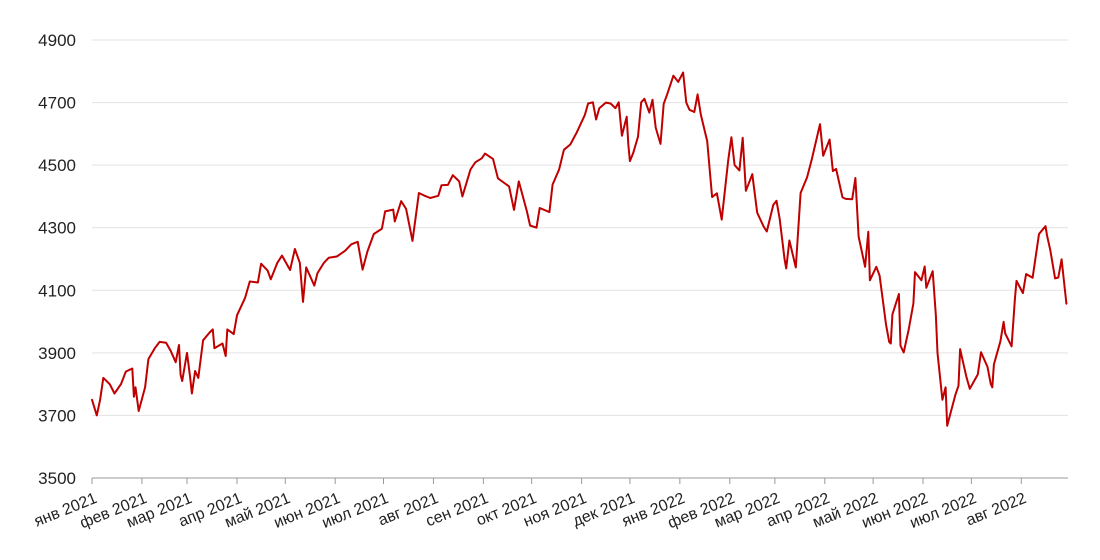  I want to click on y-axis-ticks: 3500 3700 3900 4100 4300 4500 4700 4900, so click(57, 259).